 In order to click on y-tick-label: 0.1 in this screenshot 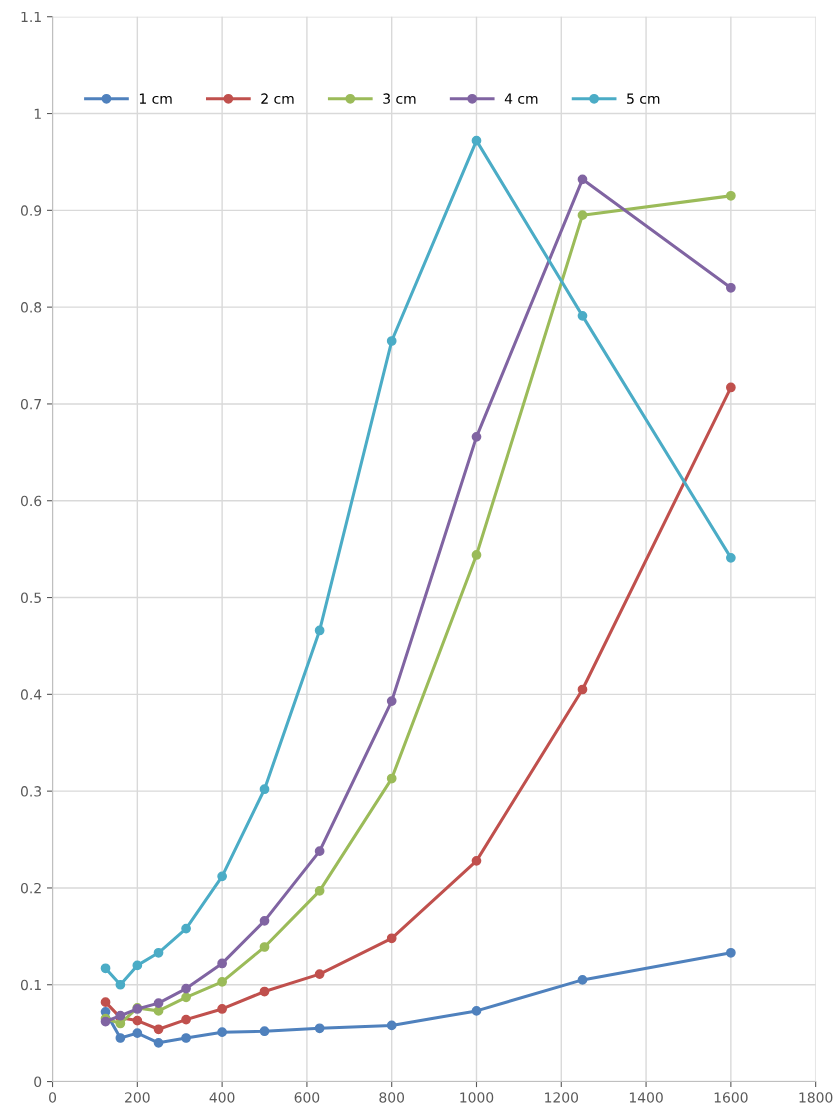, I will do `click(30, 985)`.